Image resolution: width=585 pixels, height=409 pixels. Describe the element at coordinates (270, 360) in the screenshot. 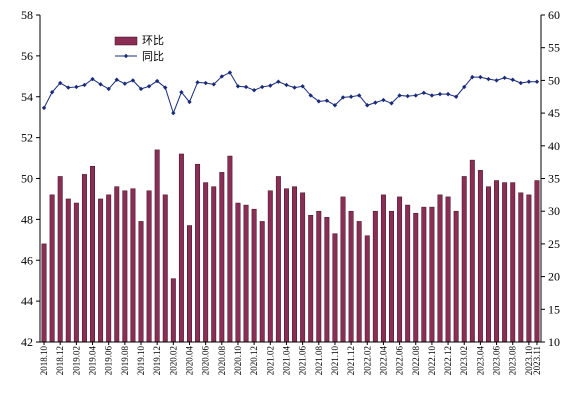

I see `x-tick-label: 2021.02` at that location.